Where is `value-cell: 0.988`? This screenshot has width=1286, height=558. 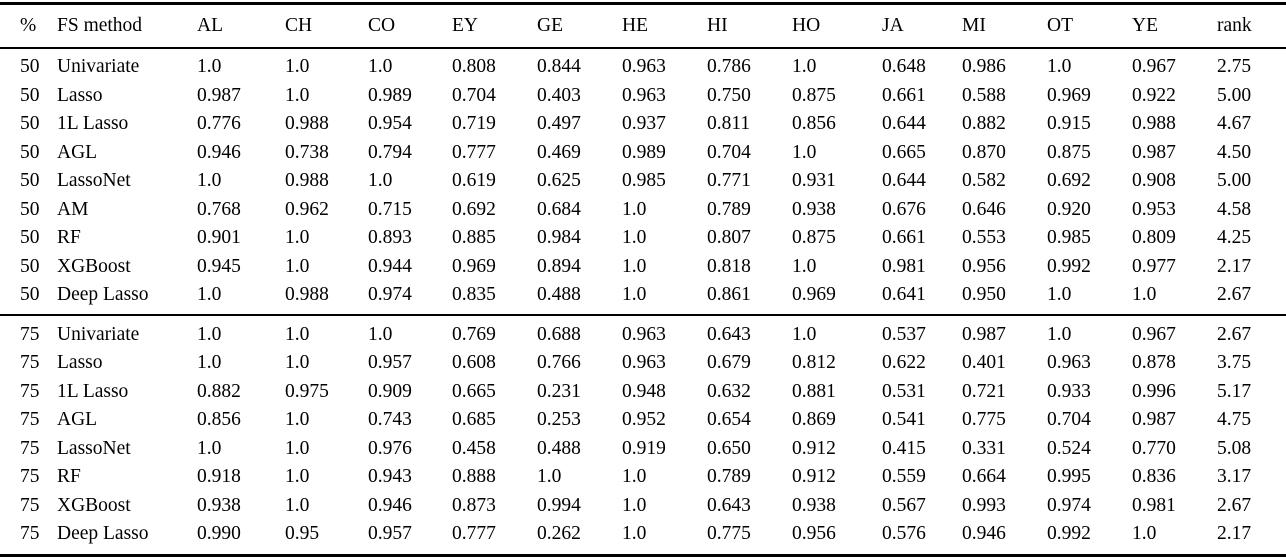 value-cell: 0.988 is located at coordinates (307, 123).